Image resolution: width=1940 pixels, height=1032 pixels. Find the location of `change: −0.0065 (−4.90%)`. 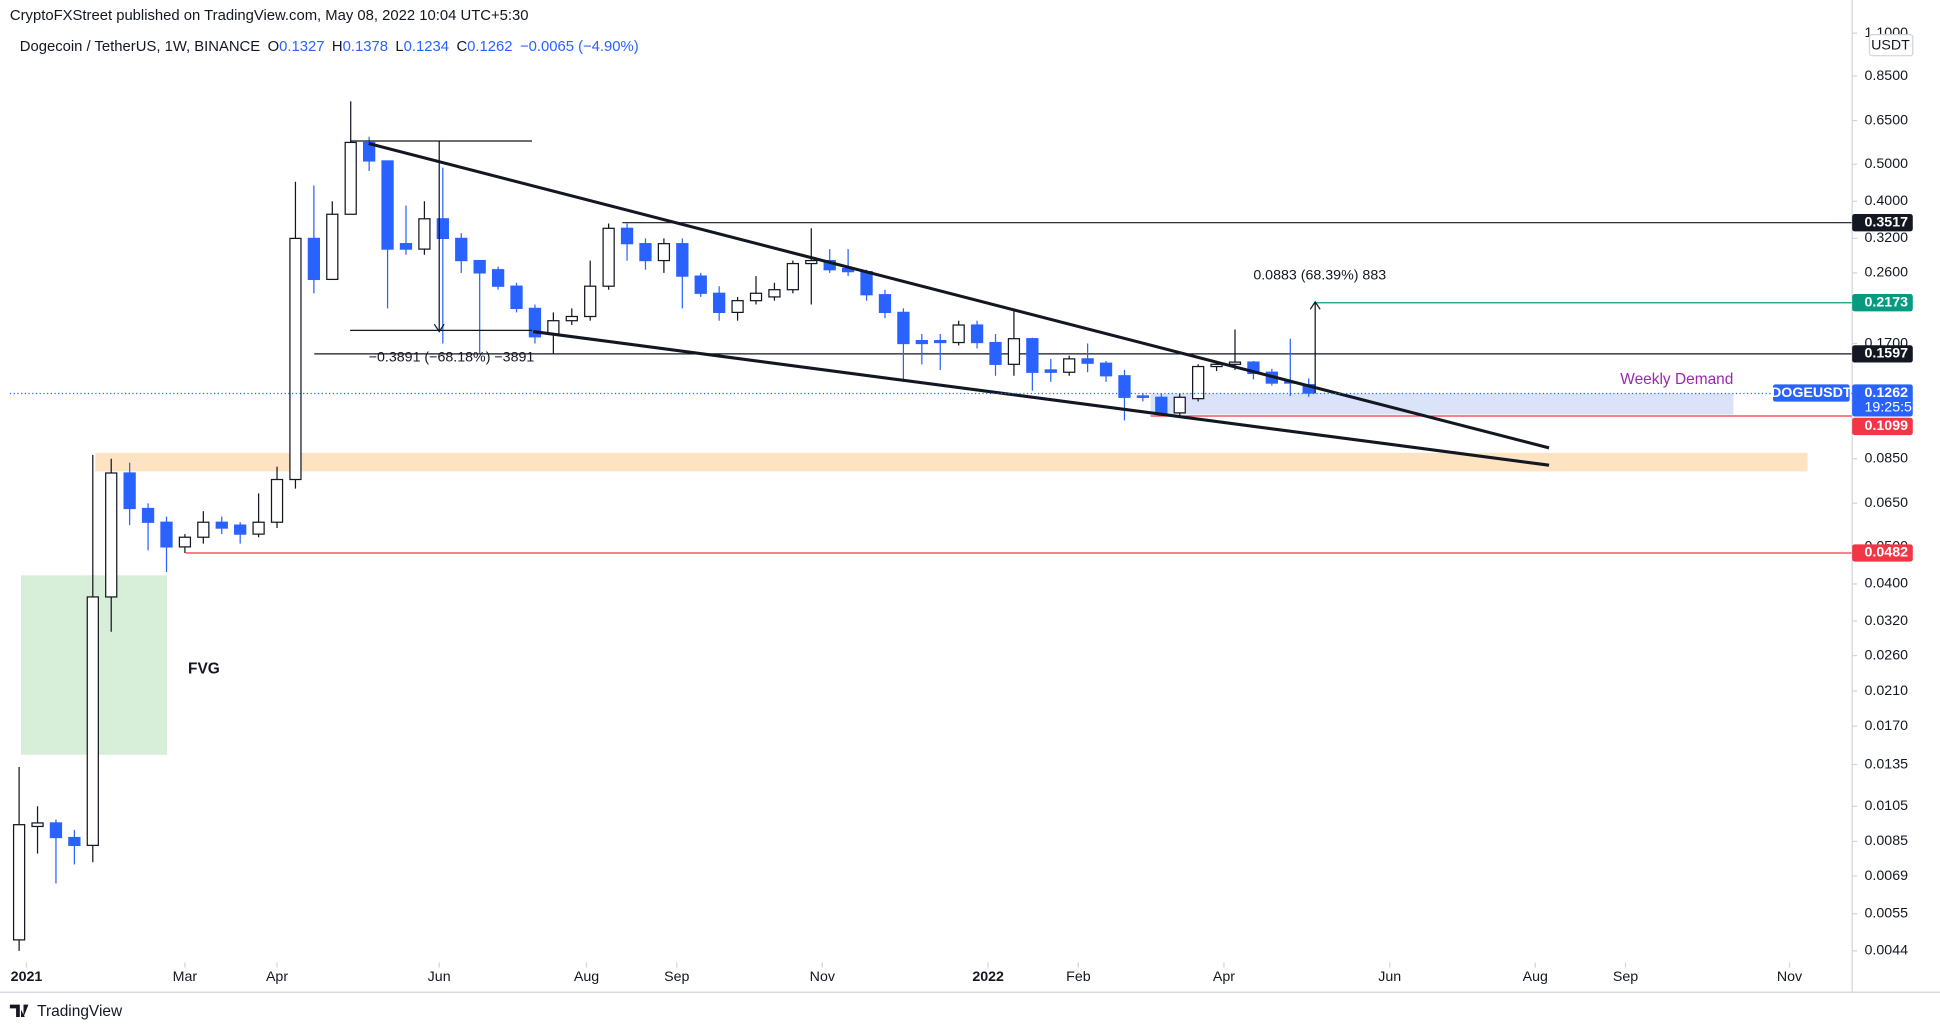

change: −0.0065 (−4.90%) is located at coordinates (579, 47).